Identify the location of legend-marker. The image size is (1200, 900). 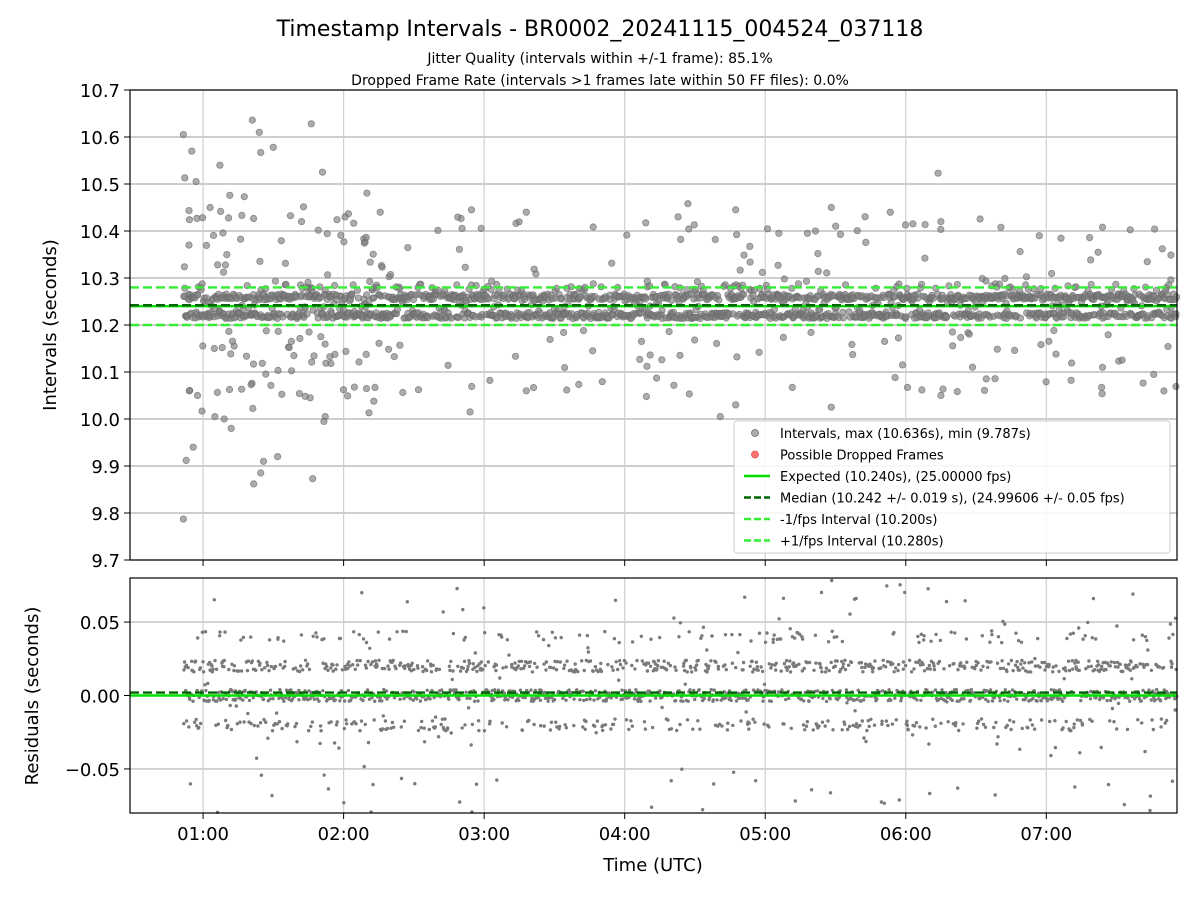
(755, 433).